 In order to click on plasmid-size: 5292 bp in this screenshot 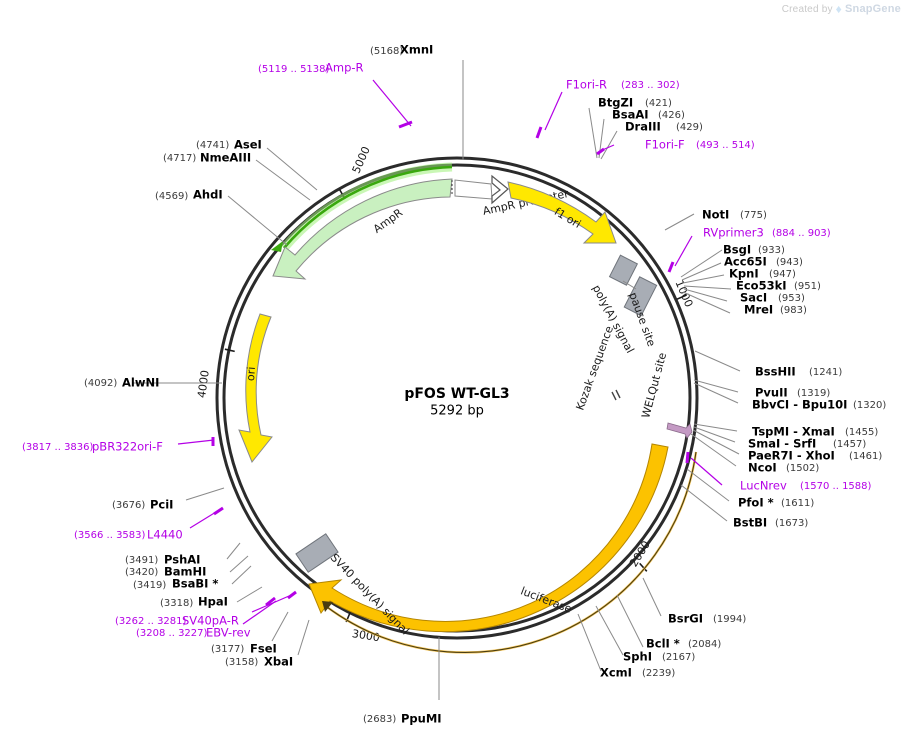, I will do `click(457, 411)`.